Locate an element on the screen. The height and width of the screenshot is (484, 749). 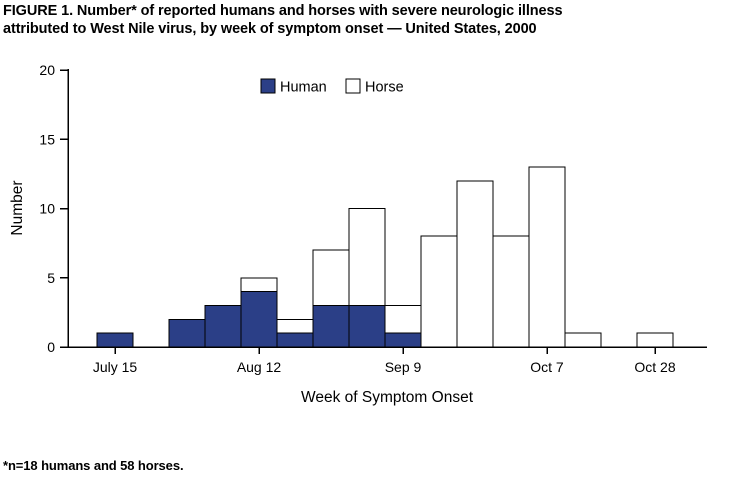
legend-label-horse: Horse is located at coordinates (384, 88).